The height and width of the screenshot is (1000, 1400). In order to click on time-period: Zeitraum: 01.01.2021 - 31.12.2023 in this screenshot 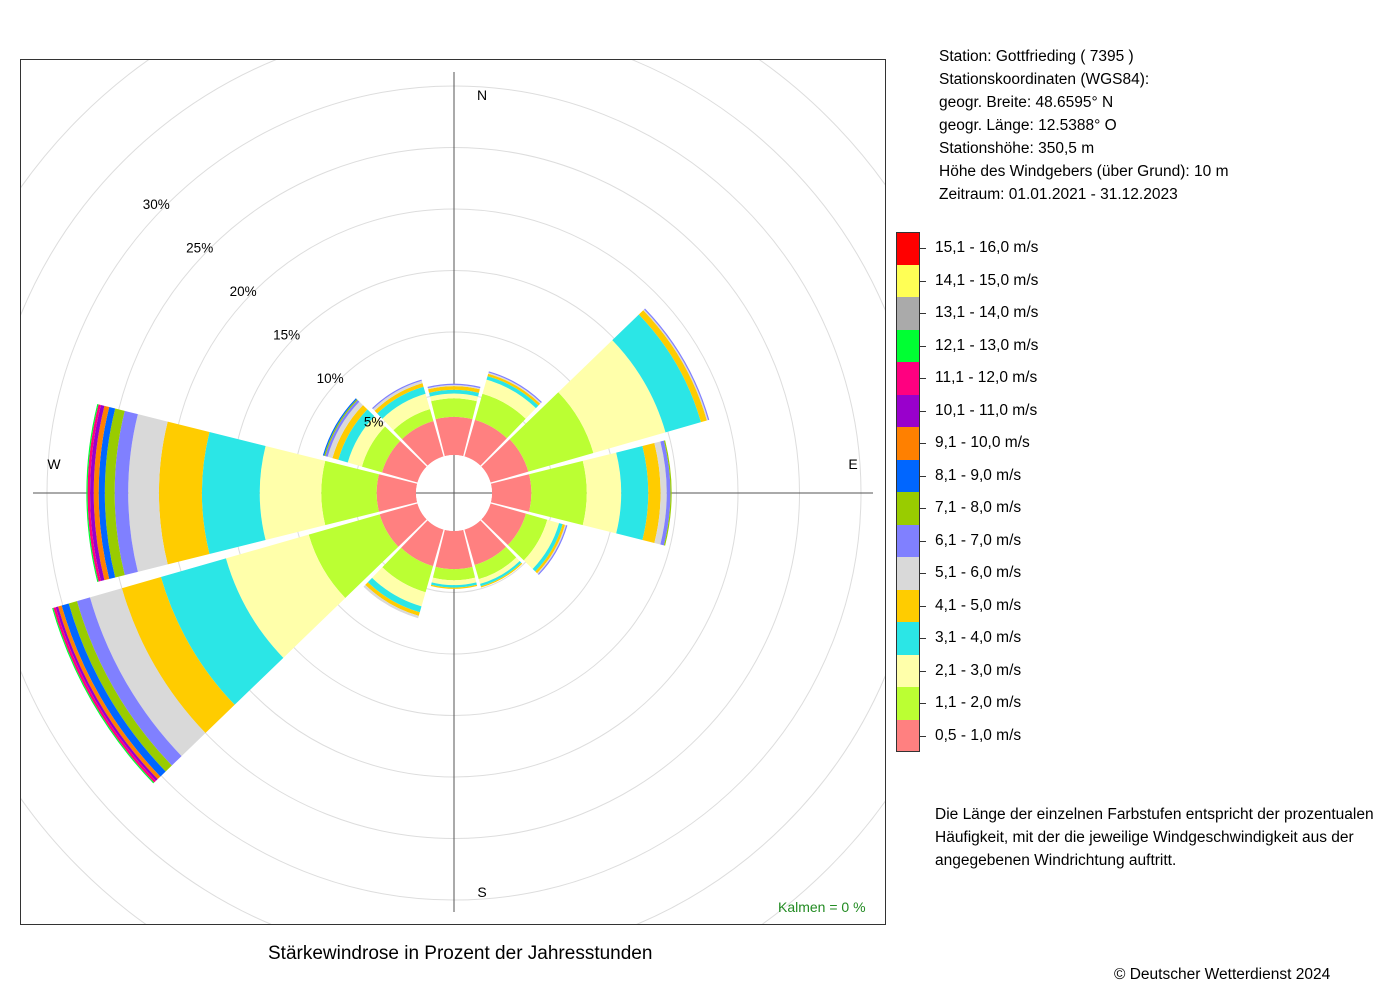, I will do `click(1058, 194)`.